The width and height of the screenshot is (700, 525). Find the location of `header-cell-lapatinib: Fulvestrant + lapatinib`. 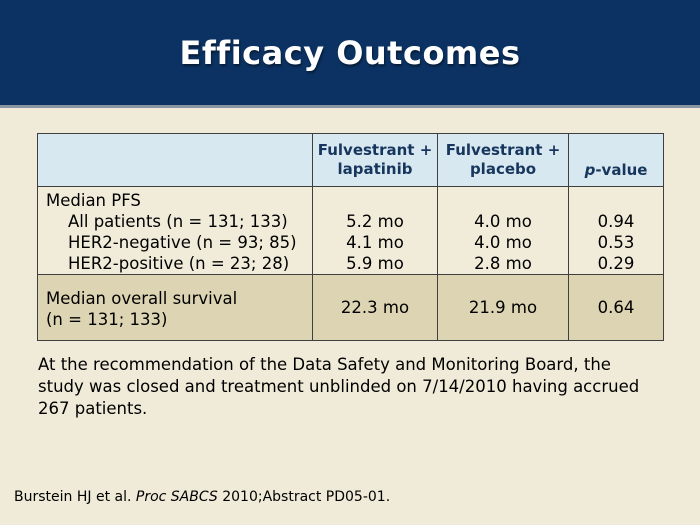

header-cell-lapatinib: Fulvestrant + lapatinib is located at coordinates (375, 160).